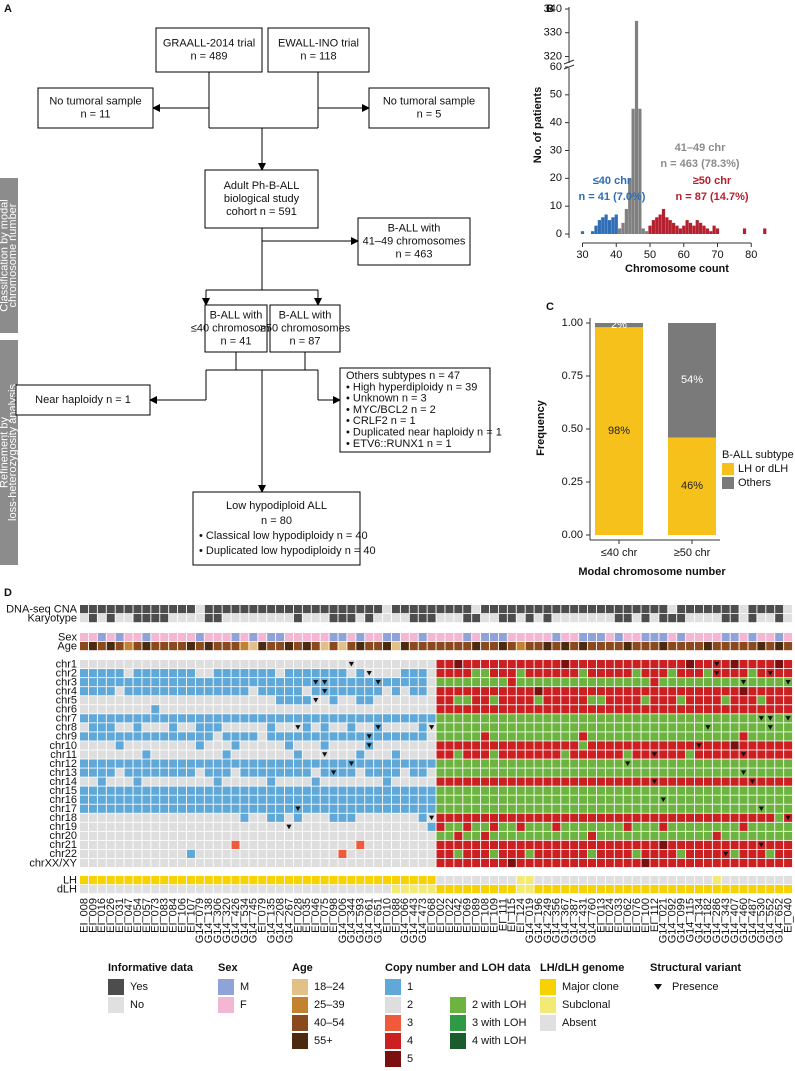 This screenshot has height=1071, width=795. What do you see at coordinates (695, 987) in the screenshot?
I see `legend-label: Presence` at bounding box center [695, 987].